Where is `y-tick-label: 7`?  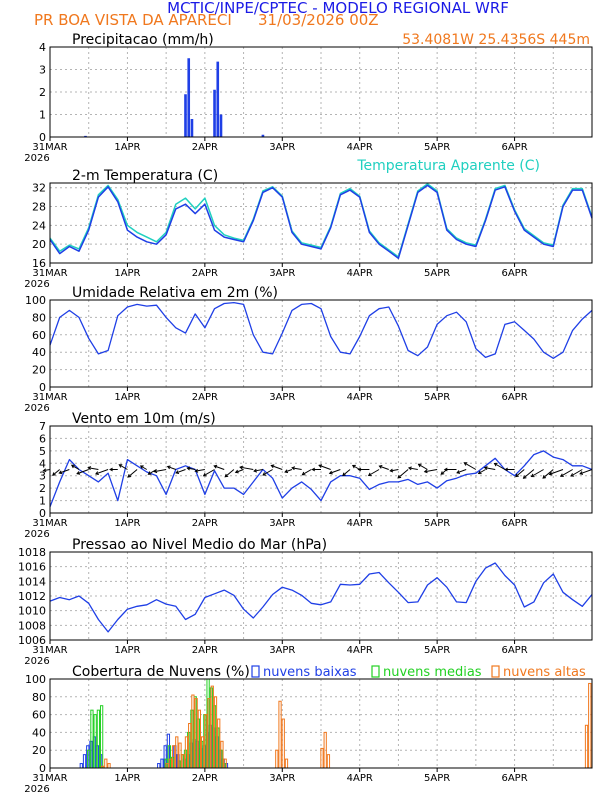
y-tick-label: 7 is located at coordinates (42, 426).